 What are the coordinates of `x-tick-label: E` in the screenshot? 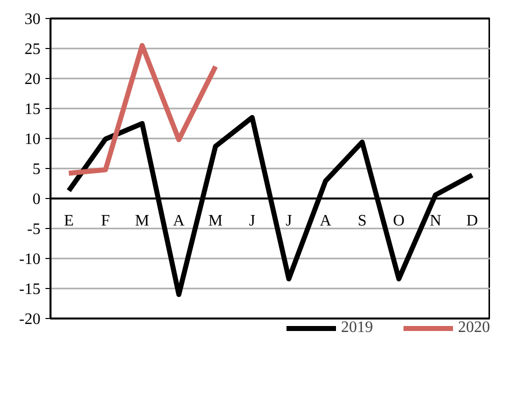 It's located at (69, 221).